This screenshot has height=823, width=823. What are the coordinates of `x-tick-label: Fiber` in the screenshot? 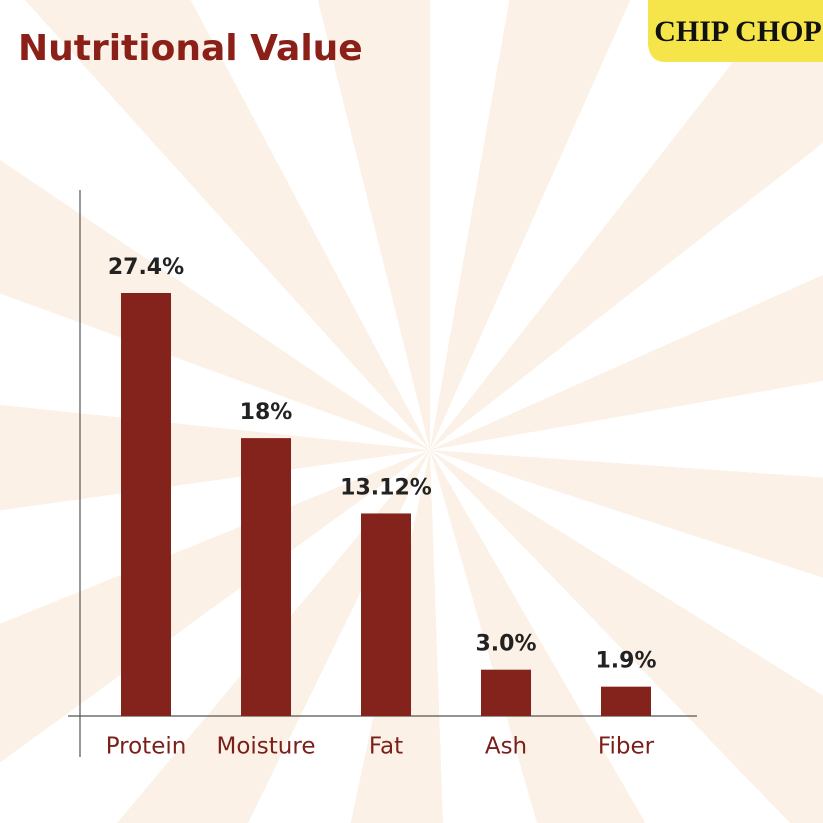 It's located at (626, 747).